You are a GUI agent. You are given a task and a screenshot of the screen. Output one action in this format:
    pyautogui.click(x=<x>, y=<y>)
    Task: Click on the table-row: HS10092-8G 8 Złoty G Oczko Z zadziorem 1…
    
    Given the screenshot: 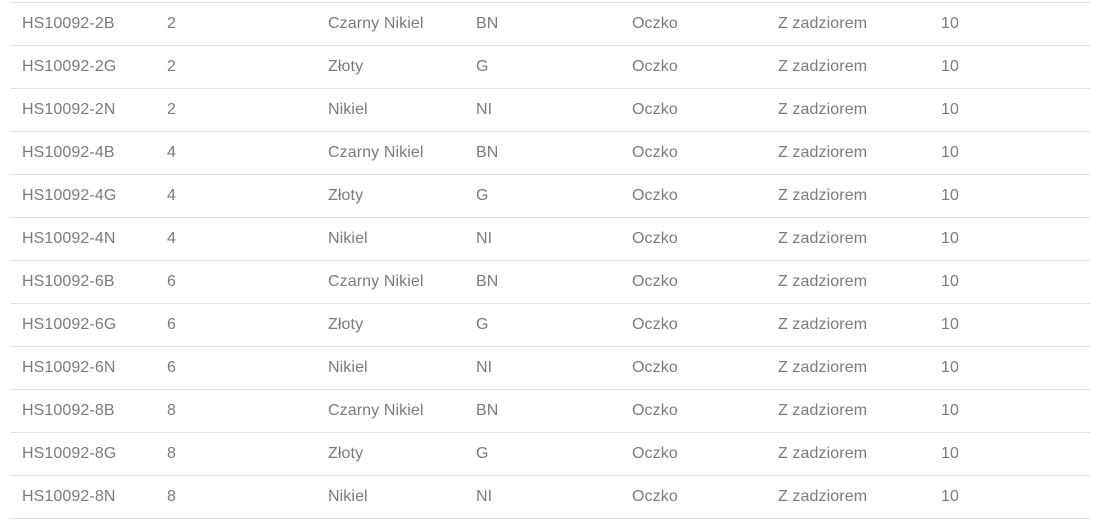 What is the action you would take?
    pyautogui.click(x=550, y=454)
    